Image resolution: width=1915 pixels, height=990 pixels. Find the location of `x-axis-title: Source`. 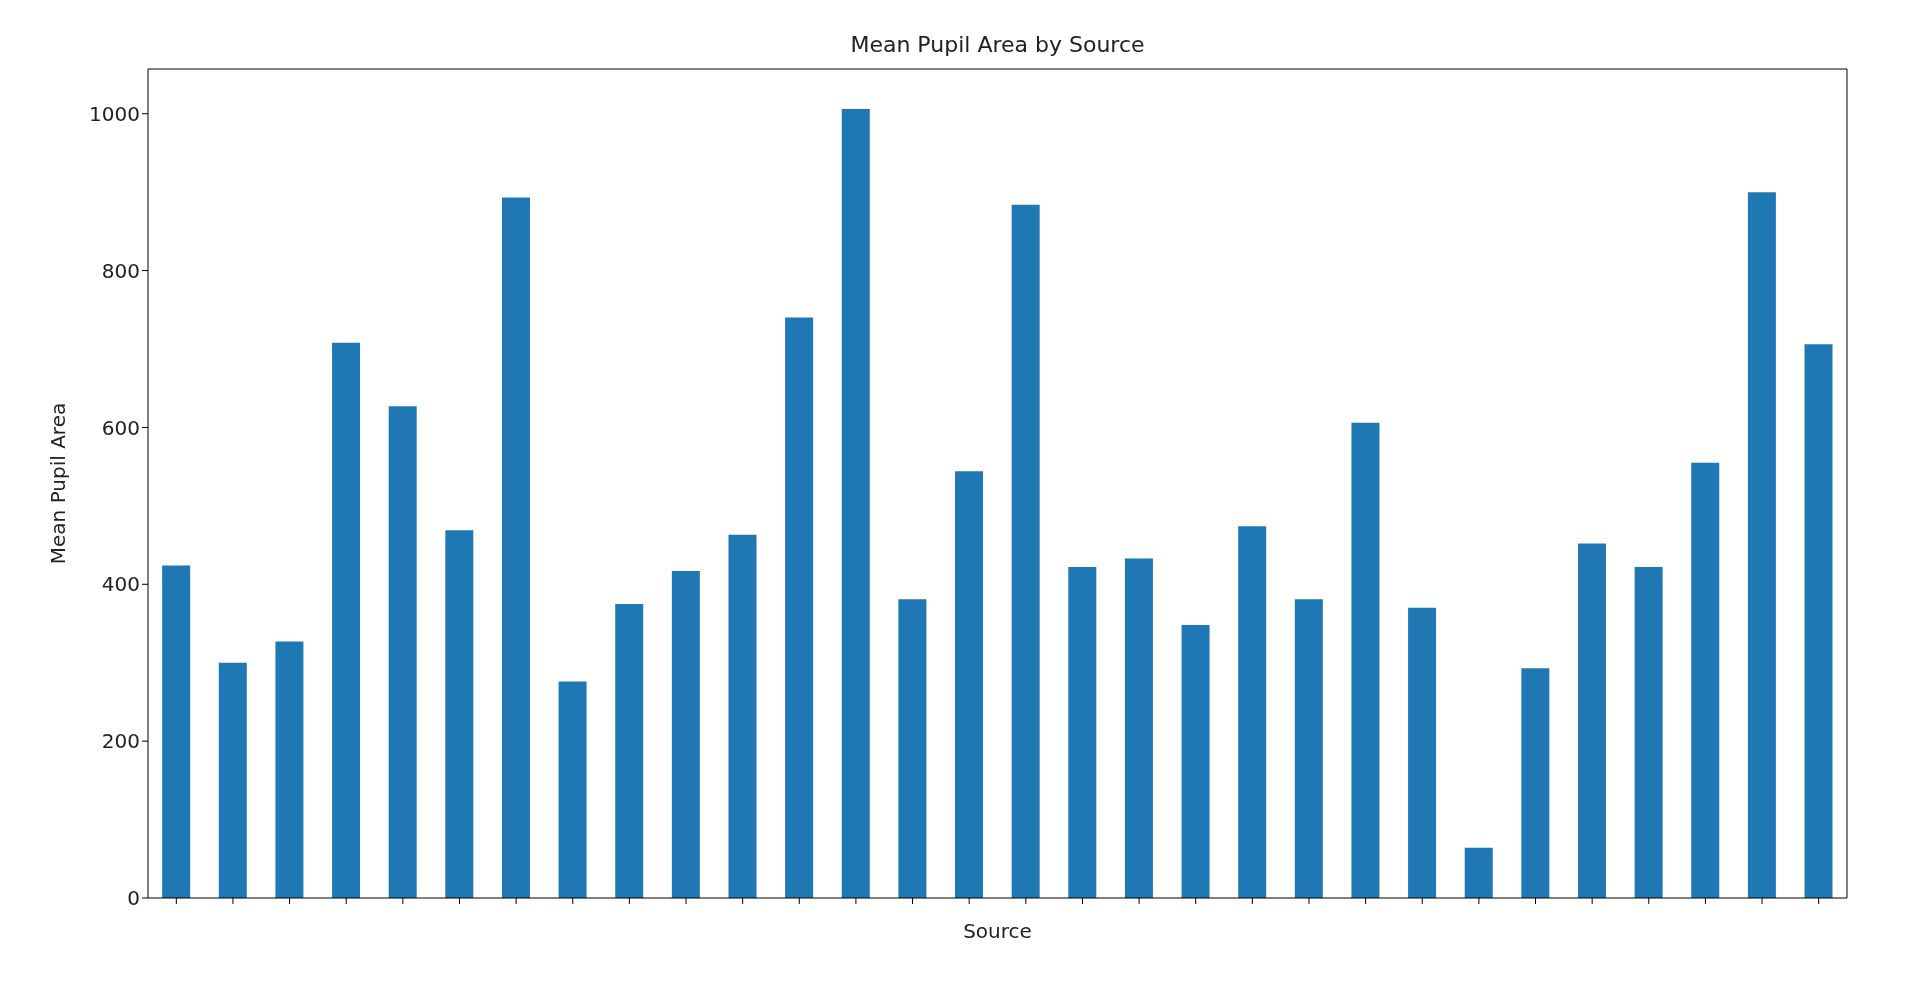

x-axis-title: Source is located at coordinates (997, 931).